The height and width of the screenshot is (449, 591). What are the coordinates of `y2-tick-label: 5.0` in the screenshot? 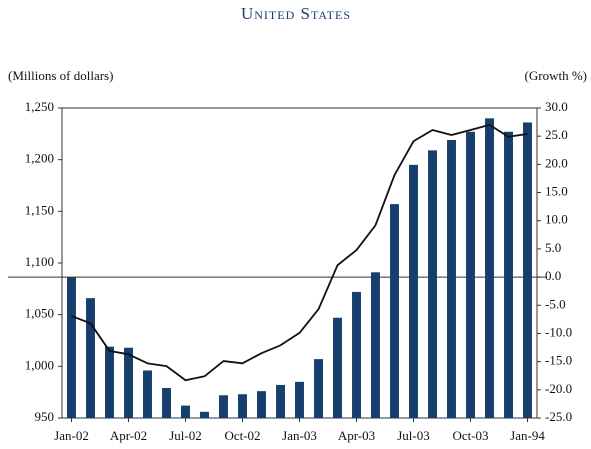 It's located at (553, 247).